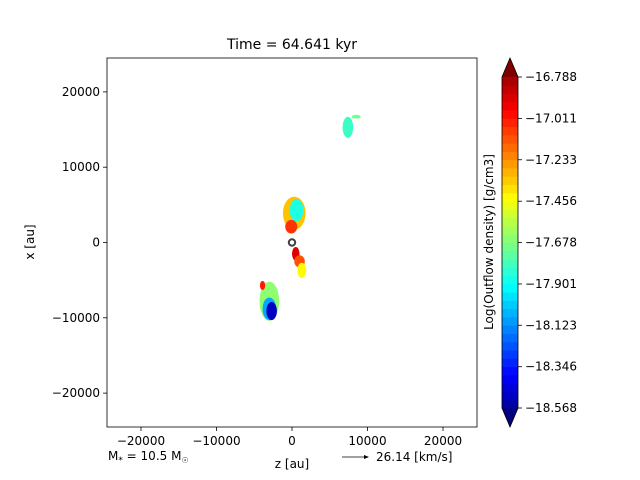 This screenshot has height=480, width=640. What do you see at coordinates (291, 45) in the screenshot?
I see `chart-title: Time = 64.641 kyr` at bounding box center [291, 45].